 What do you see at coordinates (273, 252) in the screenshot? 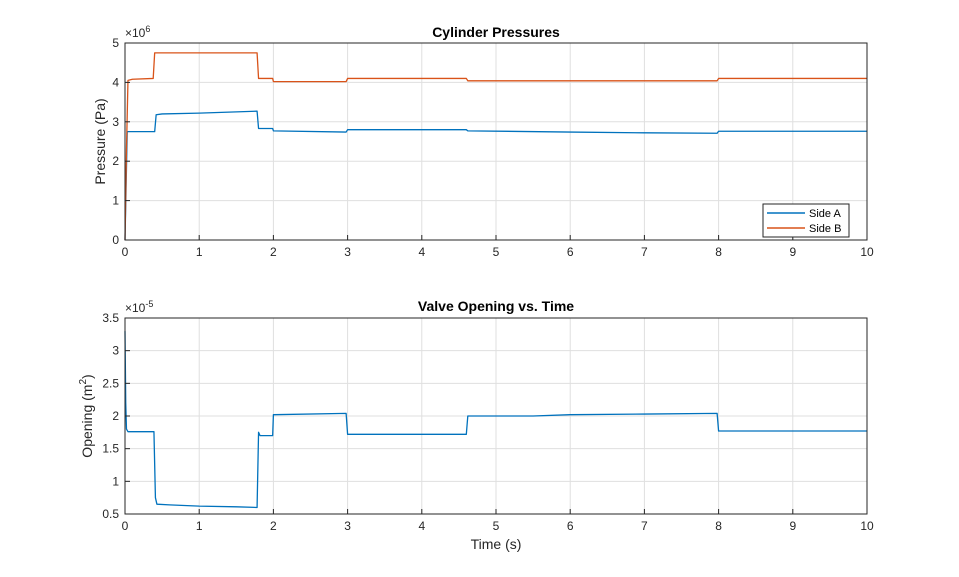
I see `pressure-x-tick-label: 2` at bounding box center [273, 252].